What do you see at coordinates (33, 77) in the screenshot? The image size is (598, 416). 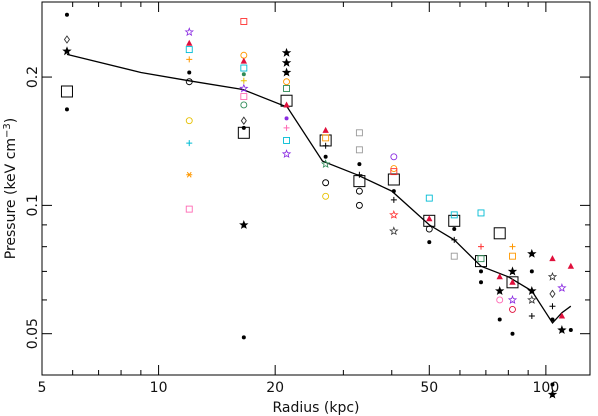 I see `y-tick-label: 0.2` at bounding box center [33, 77].